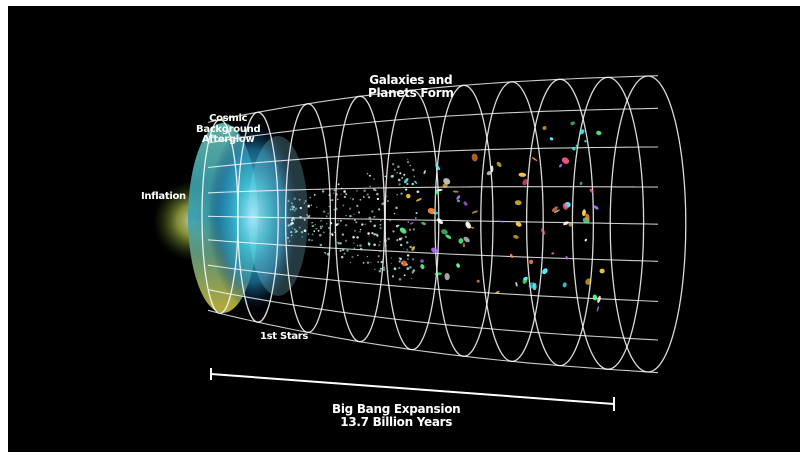 This screenshot has height=456, width=807. I want to click on first-stars-particles, so click(352, 219).